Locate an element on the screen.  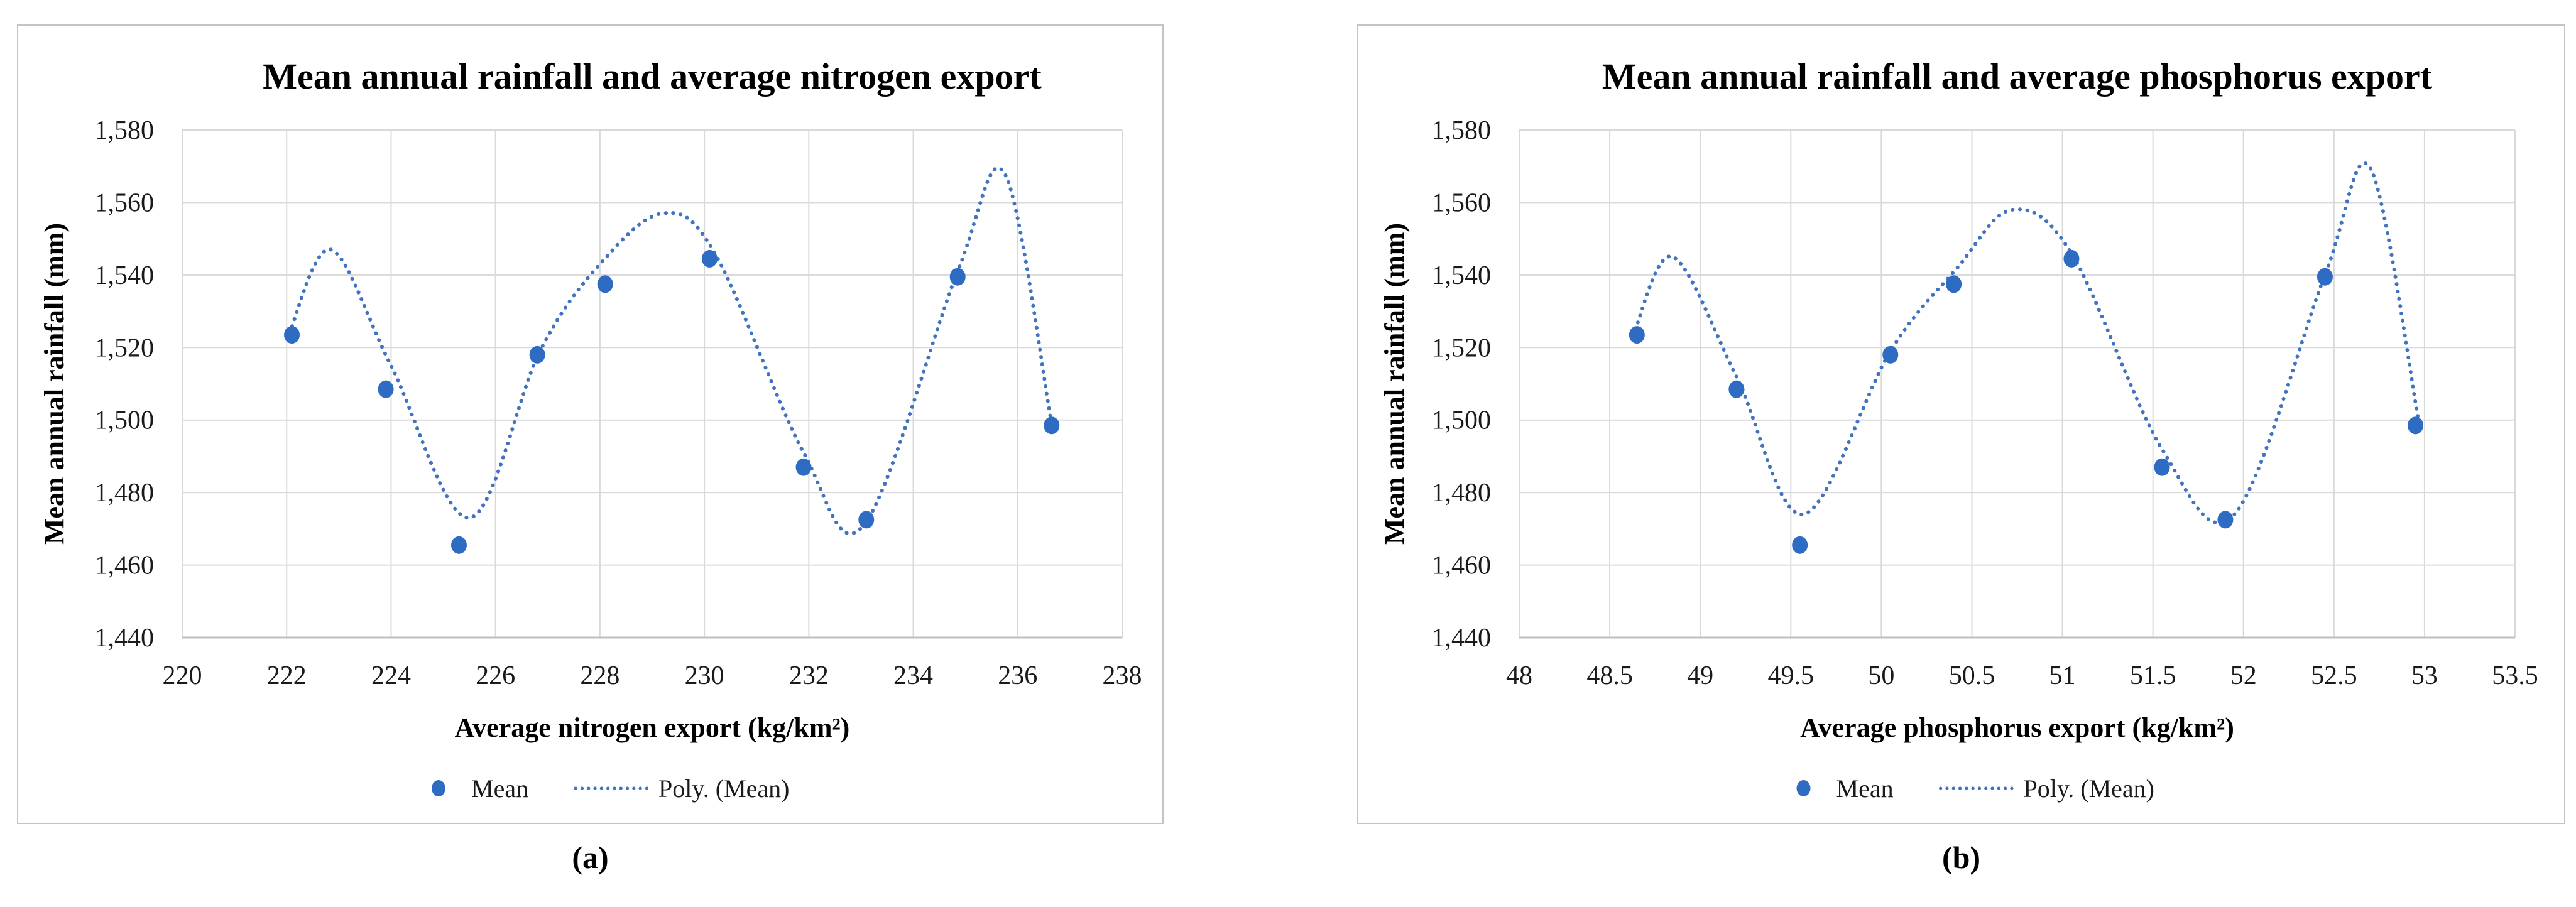
subfigure-label-a: (a) is located at coordinates (590, 858).